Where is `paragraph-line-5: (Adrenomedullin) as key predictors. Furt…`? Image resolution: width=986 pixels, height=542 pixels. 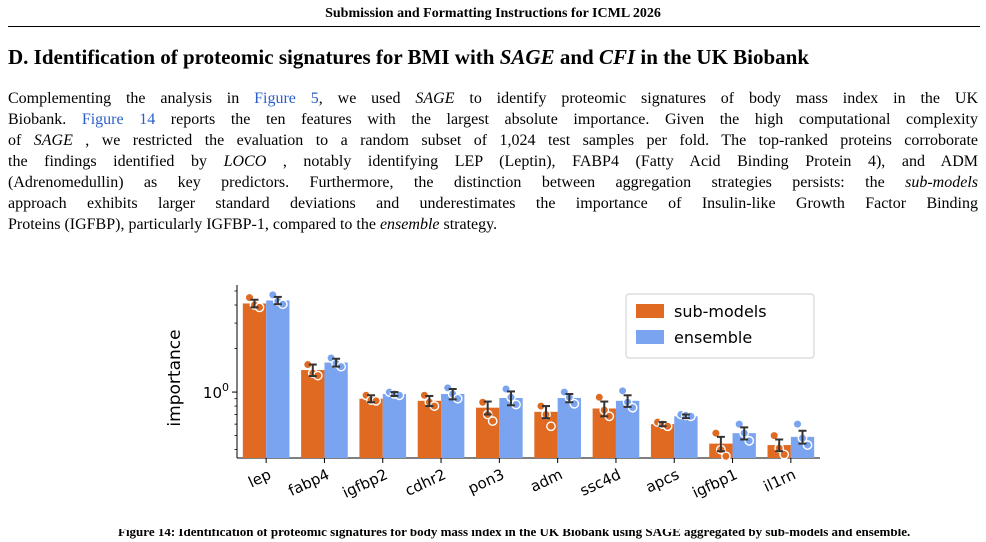 paragraph-line-5: (Adrenomedullin) as key predictors. Furt… is located at coordinates (493, 182).